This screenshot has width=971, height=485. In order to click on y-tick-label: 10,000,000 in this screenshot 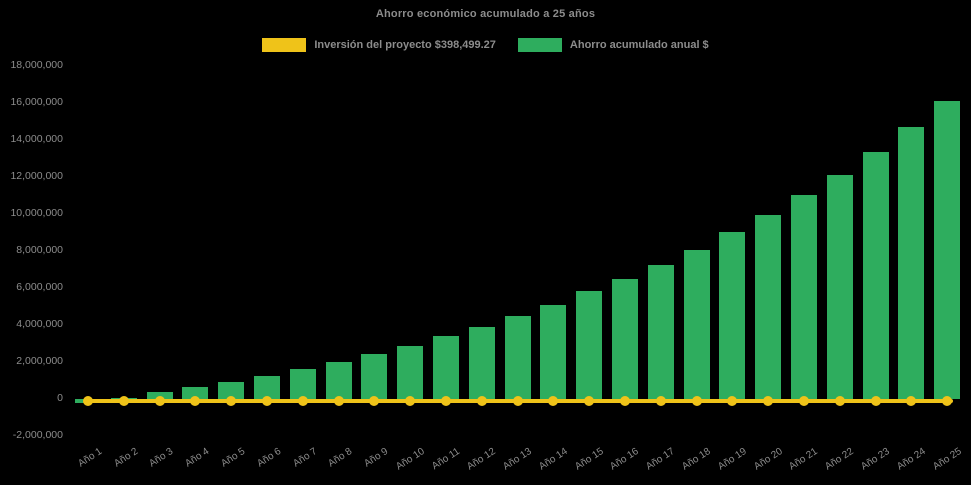, I will do `click(36, 213)`.